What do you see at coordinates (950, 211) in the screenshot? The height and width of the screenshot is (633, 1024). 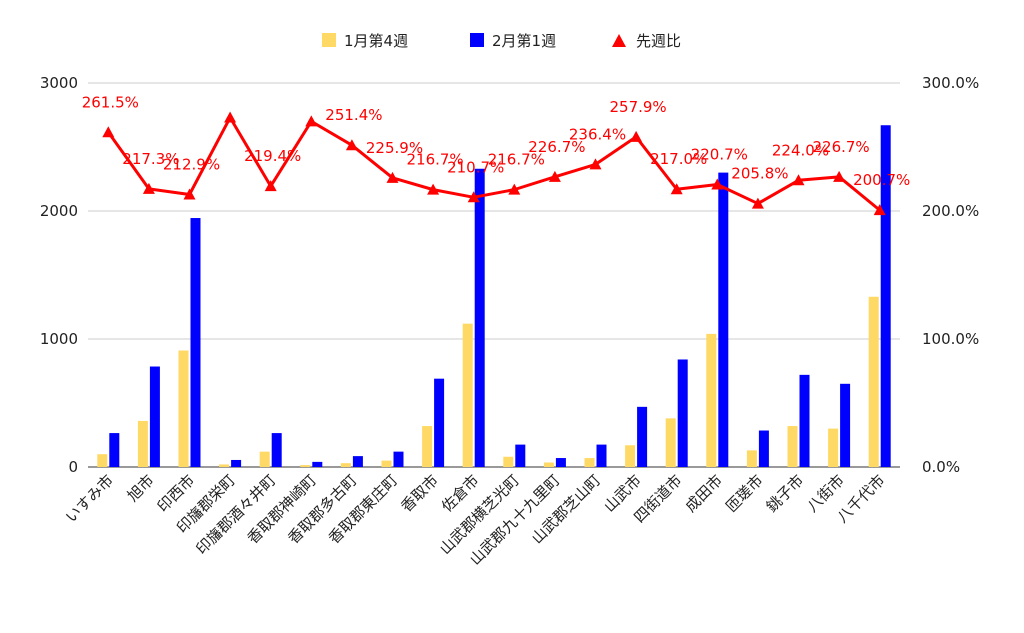 I see `y-right-tick-label: 200.0%` at bounding box center [950, 211].